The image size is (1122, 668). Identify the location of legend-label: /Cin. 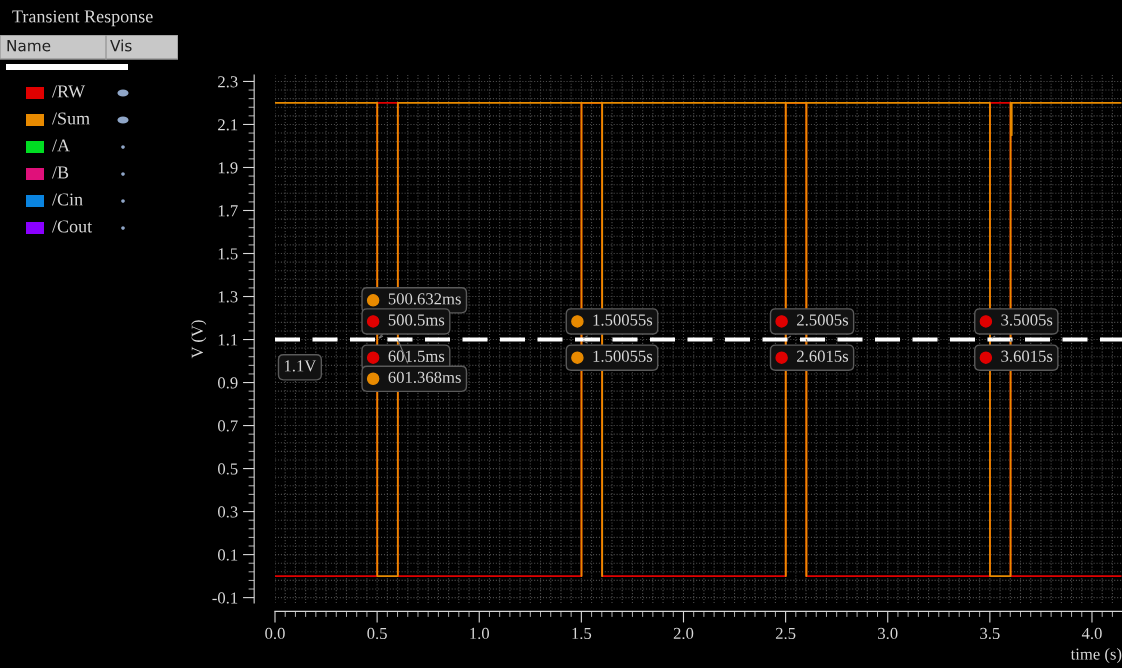
(67, 199).